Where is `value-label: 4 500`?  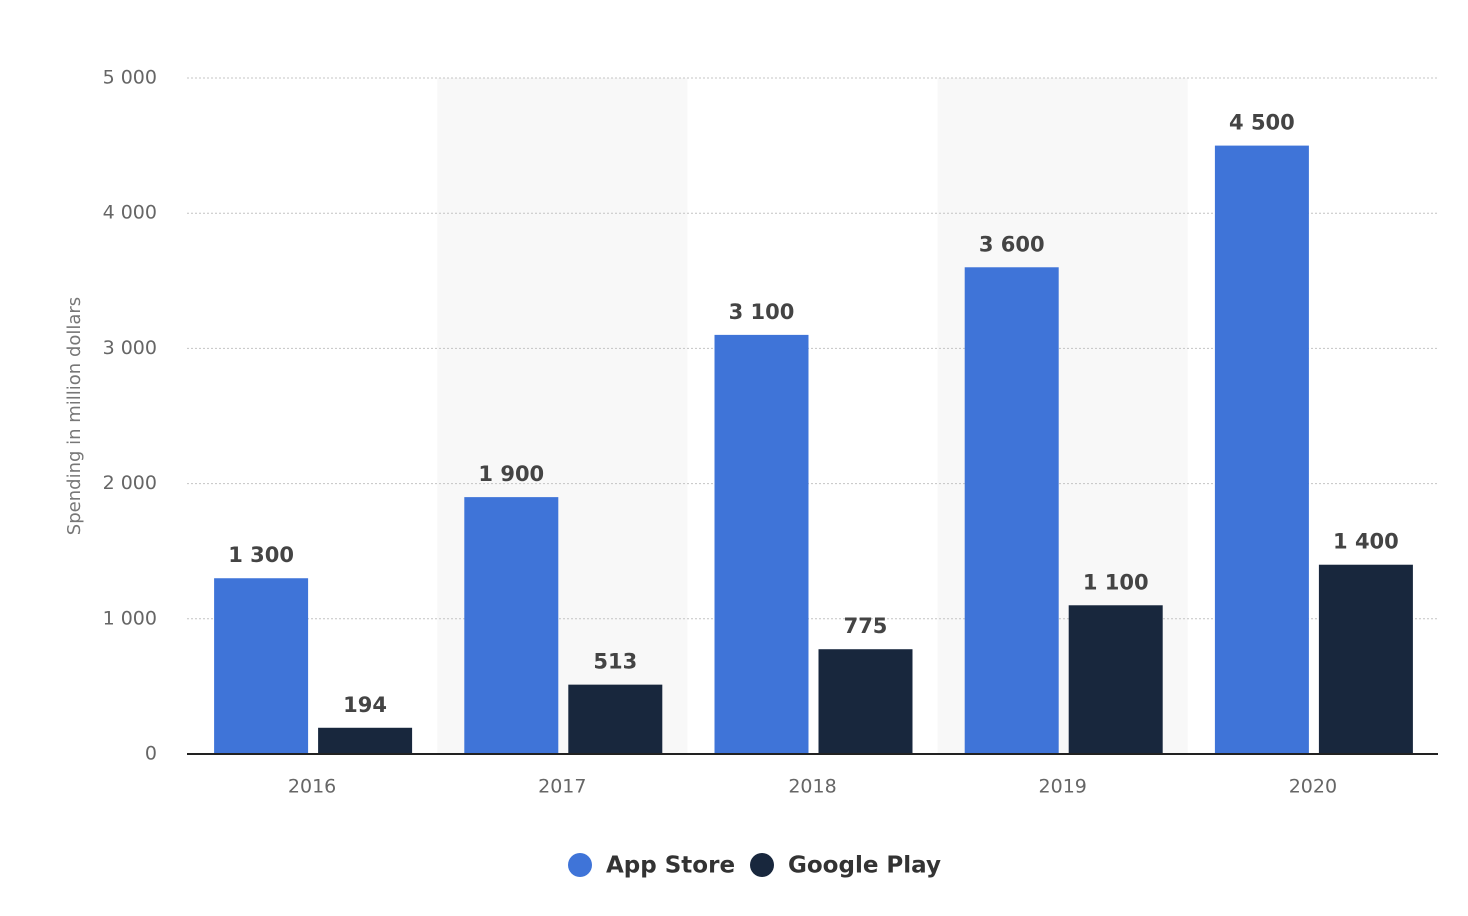 value-label: 4 500 is located at coordinates (1262, 123).